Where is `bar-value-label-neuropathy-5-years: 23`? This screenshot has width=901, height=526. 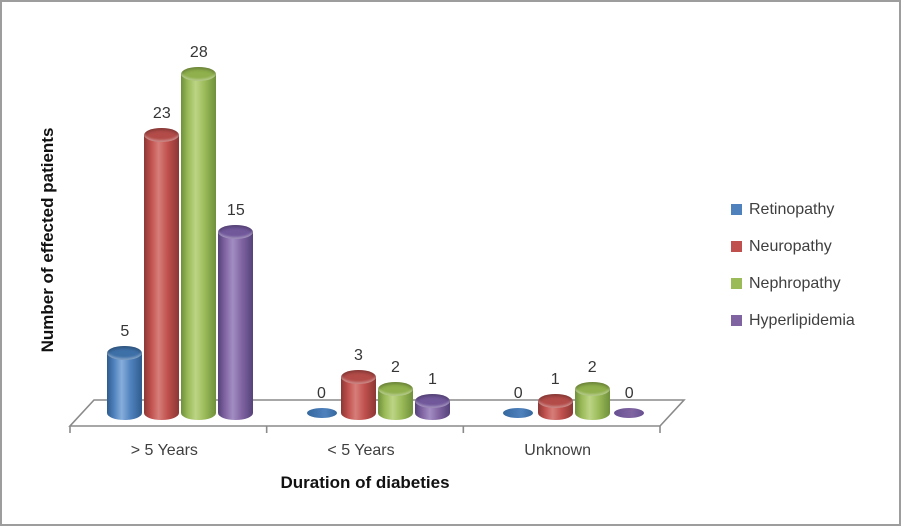 bar-value-label-neuropathy-5-years: 23 is located at coordinates (161, 113).